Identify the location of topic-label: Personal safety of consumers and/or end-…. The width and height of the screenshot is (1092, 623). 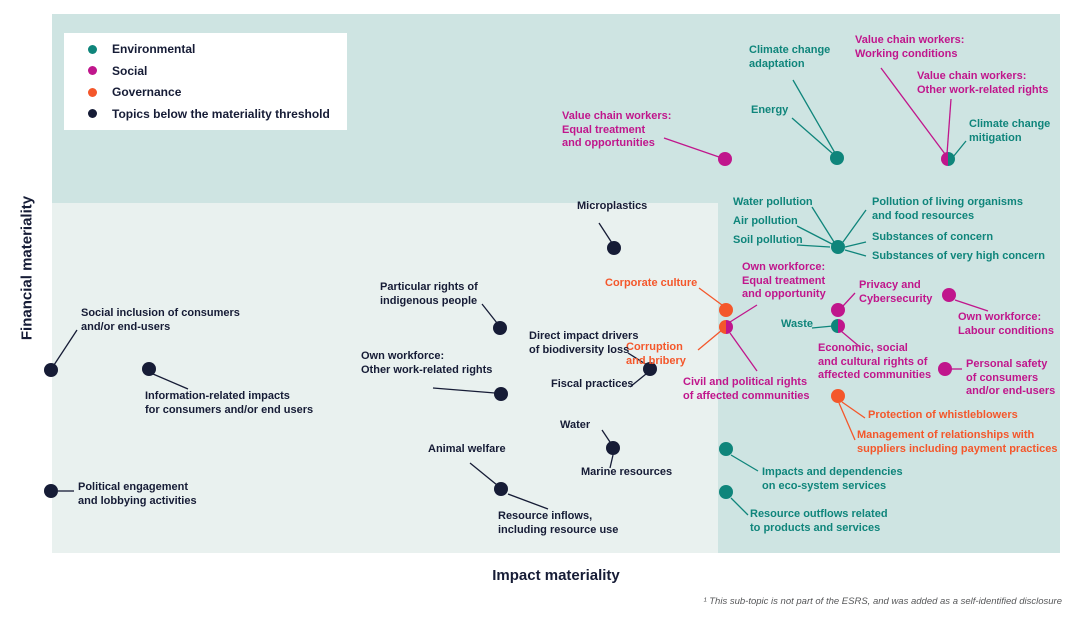
(1011, 377).